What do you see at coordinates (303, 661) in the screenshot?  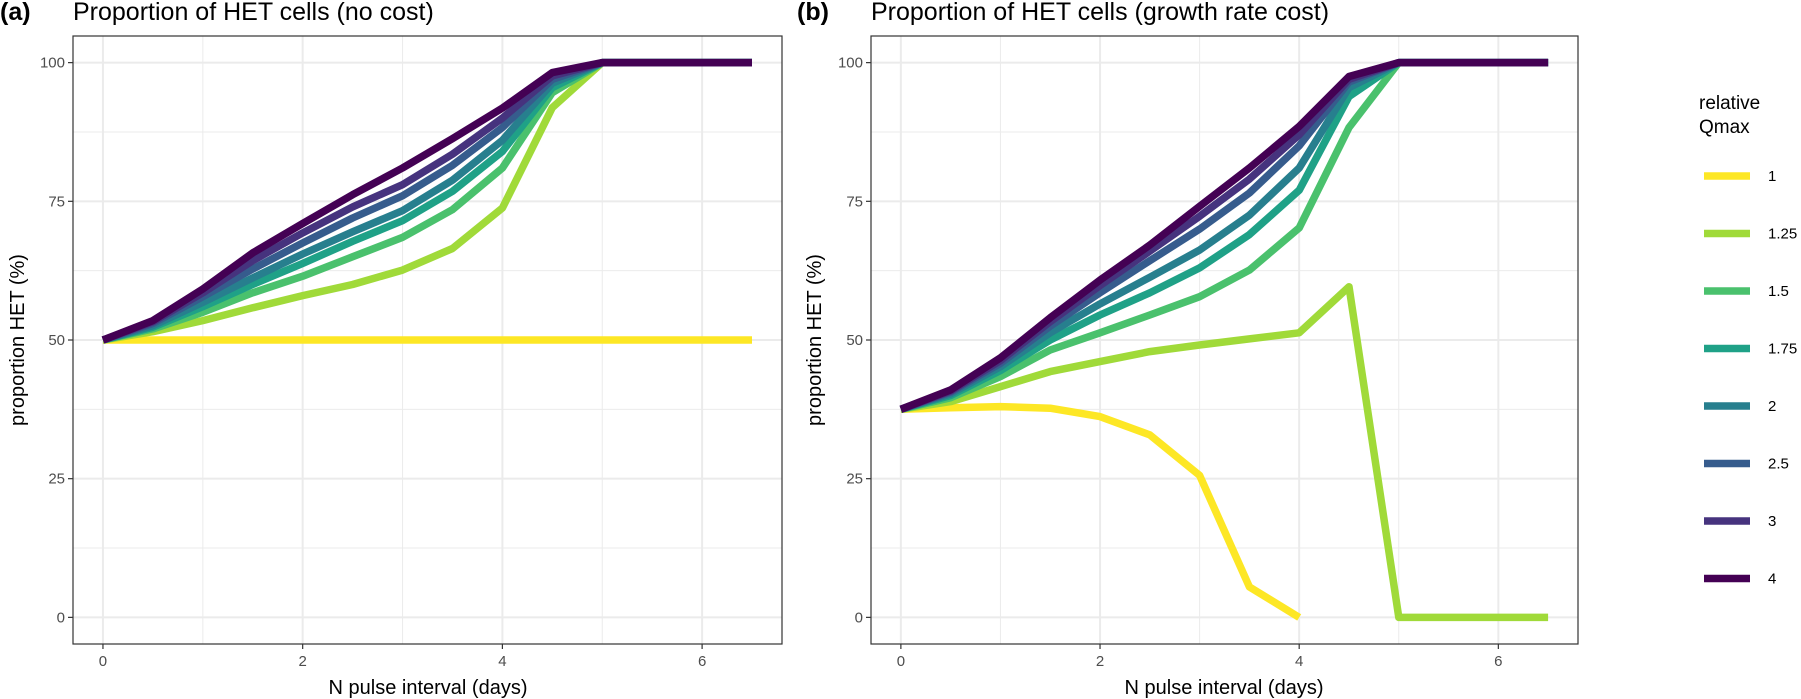 I see `panel-a-xtick-label: 2` at bounding box center [303, 661].